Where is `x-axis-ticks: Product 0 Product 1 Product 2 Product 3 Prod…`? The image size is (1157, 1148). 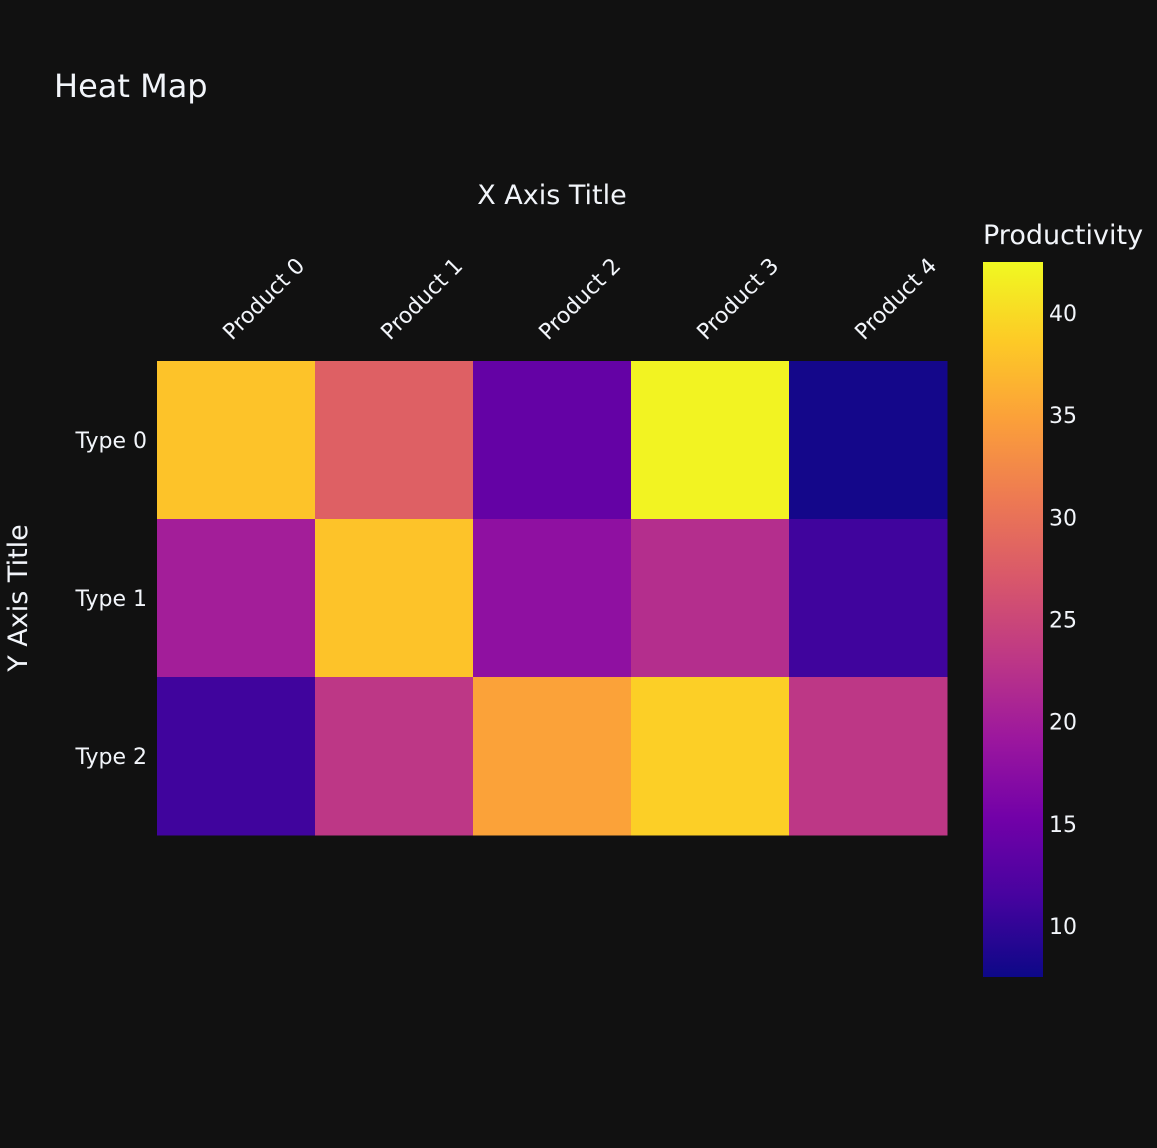
x-axis-ticks: Product 0 Product 1 Product 2 Product 3 Prod… is located at coordinates (581, 300).